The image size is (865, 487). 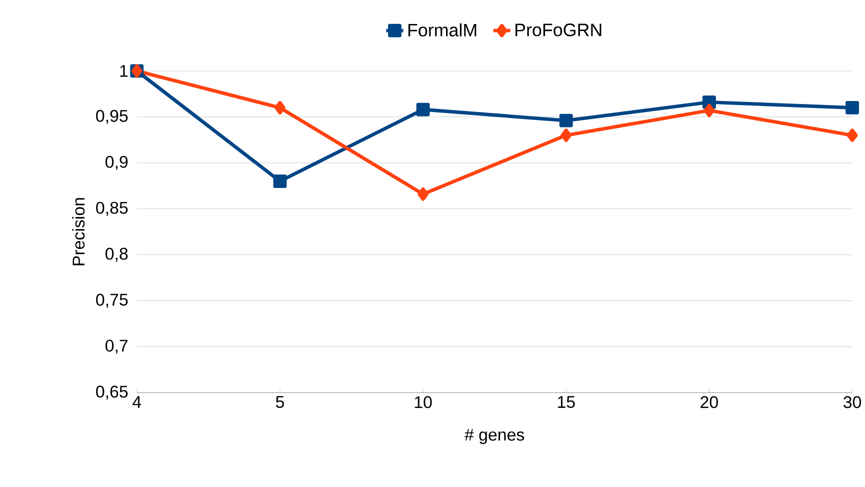 I want to click on x-tick-label: 15, so click(x=566, y=402).